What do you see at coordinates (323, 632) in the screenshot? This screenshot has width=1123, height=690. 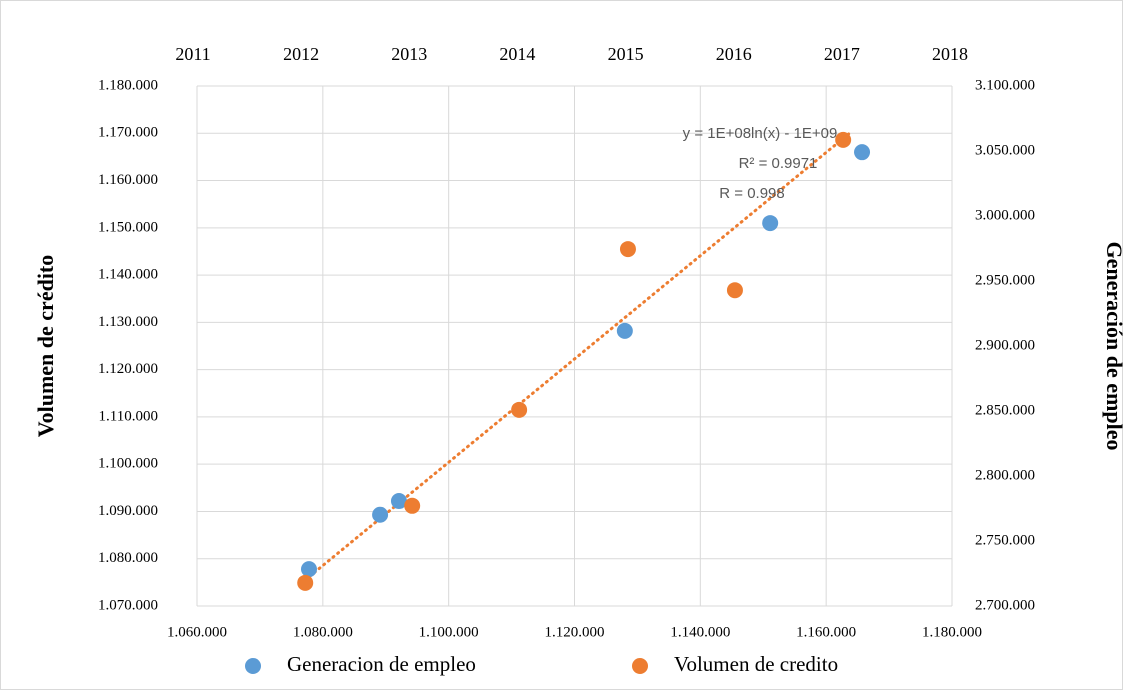 I see `x-tick-label: 1.080.000` at bounding box center [323, 632].